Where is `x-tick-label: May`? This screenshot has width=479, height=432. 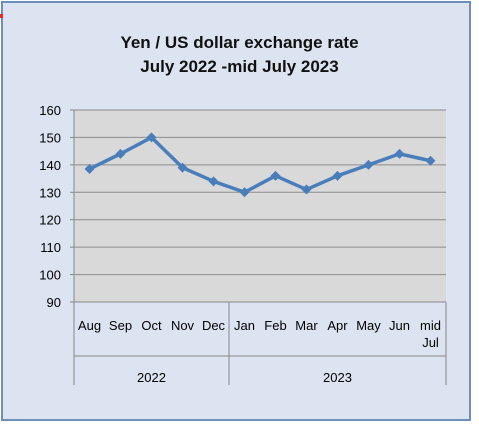 x-tick-label: May is located at coordinates (368, 325).